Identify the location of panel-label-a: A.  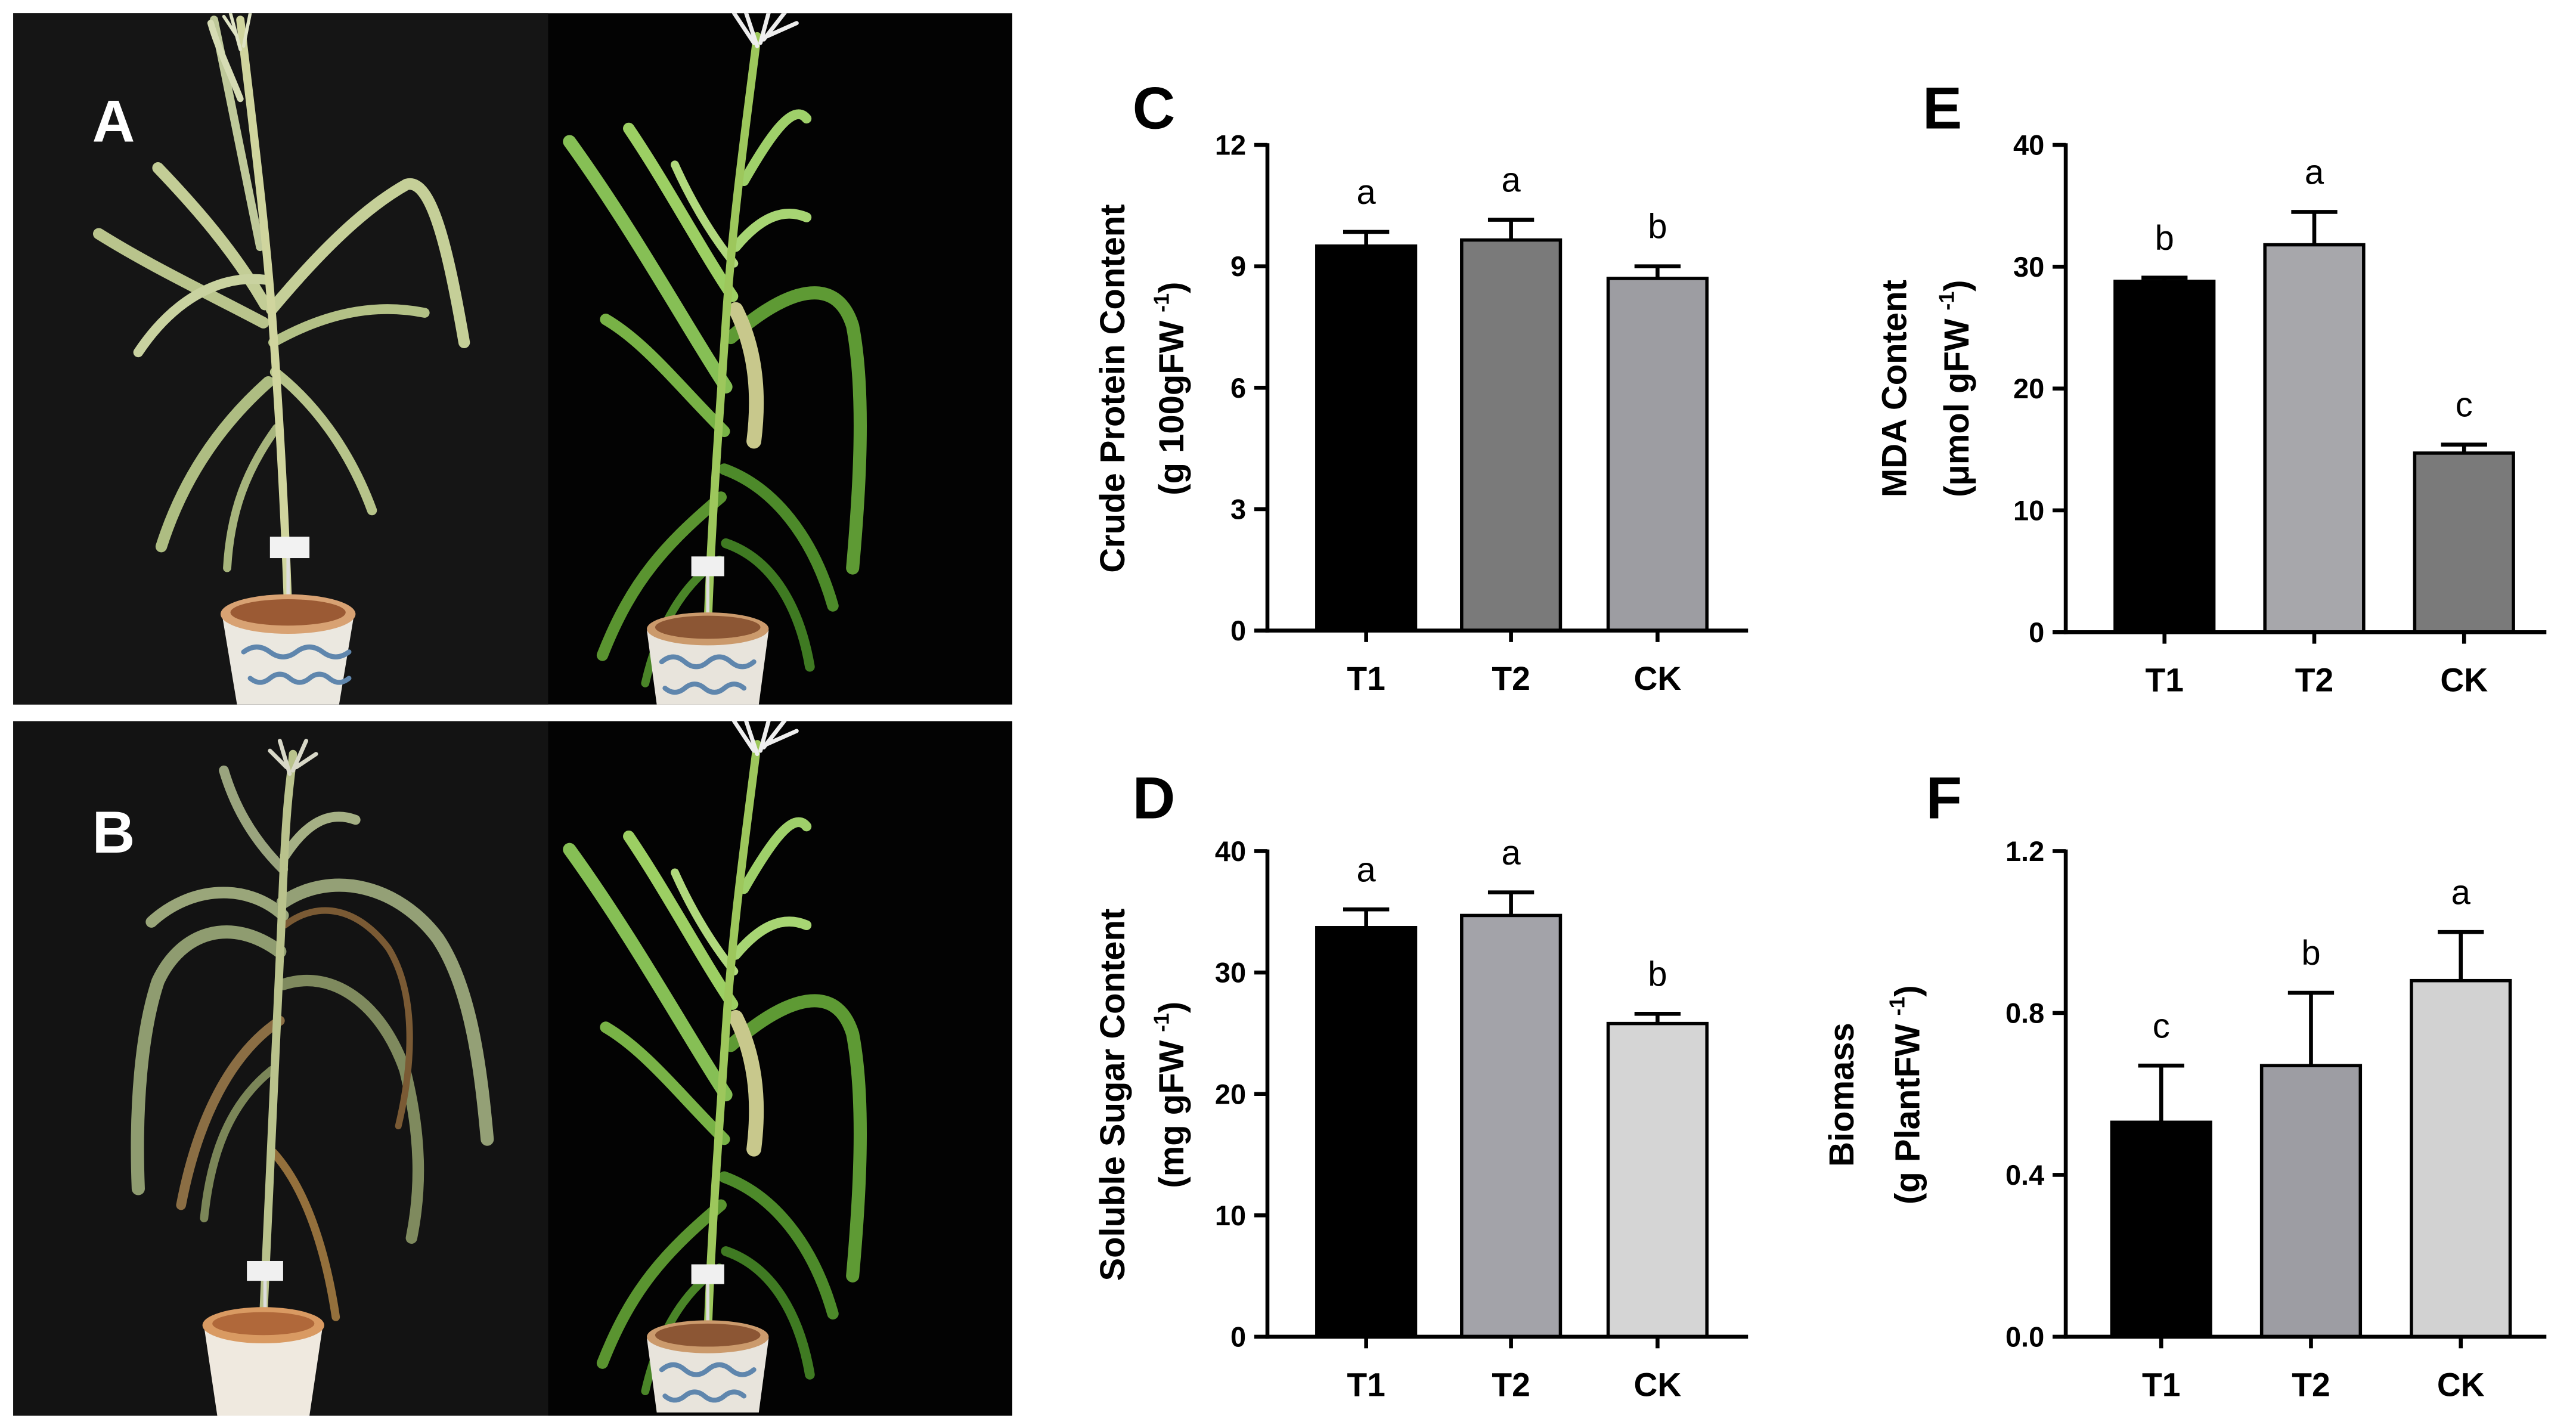
(113, 121).